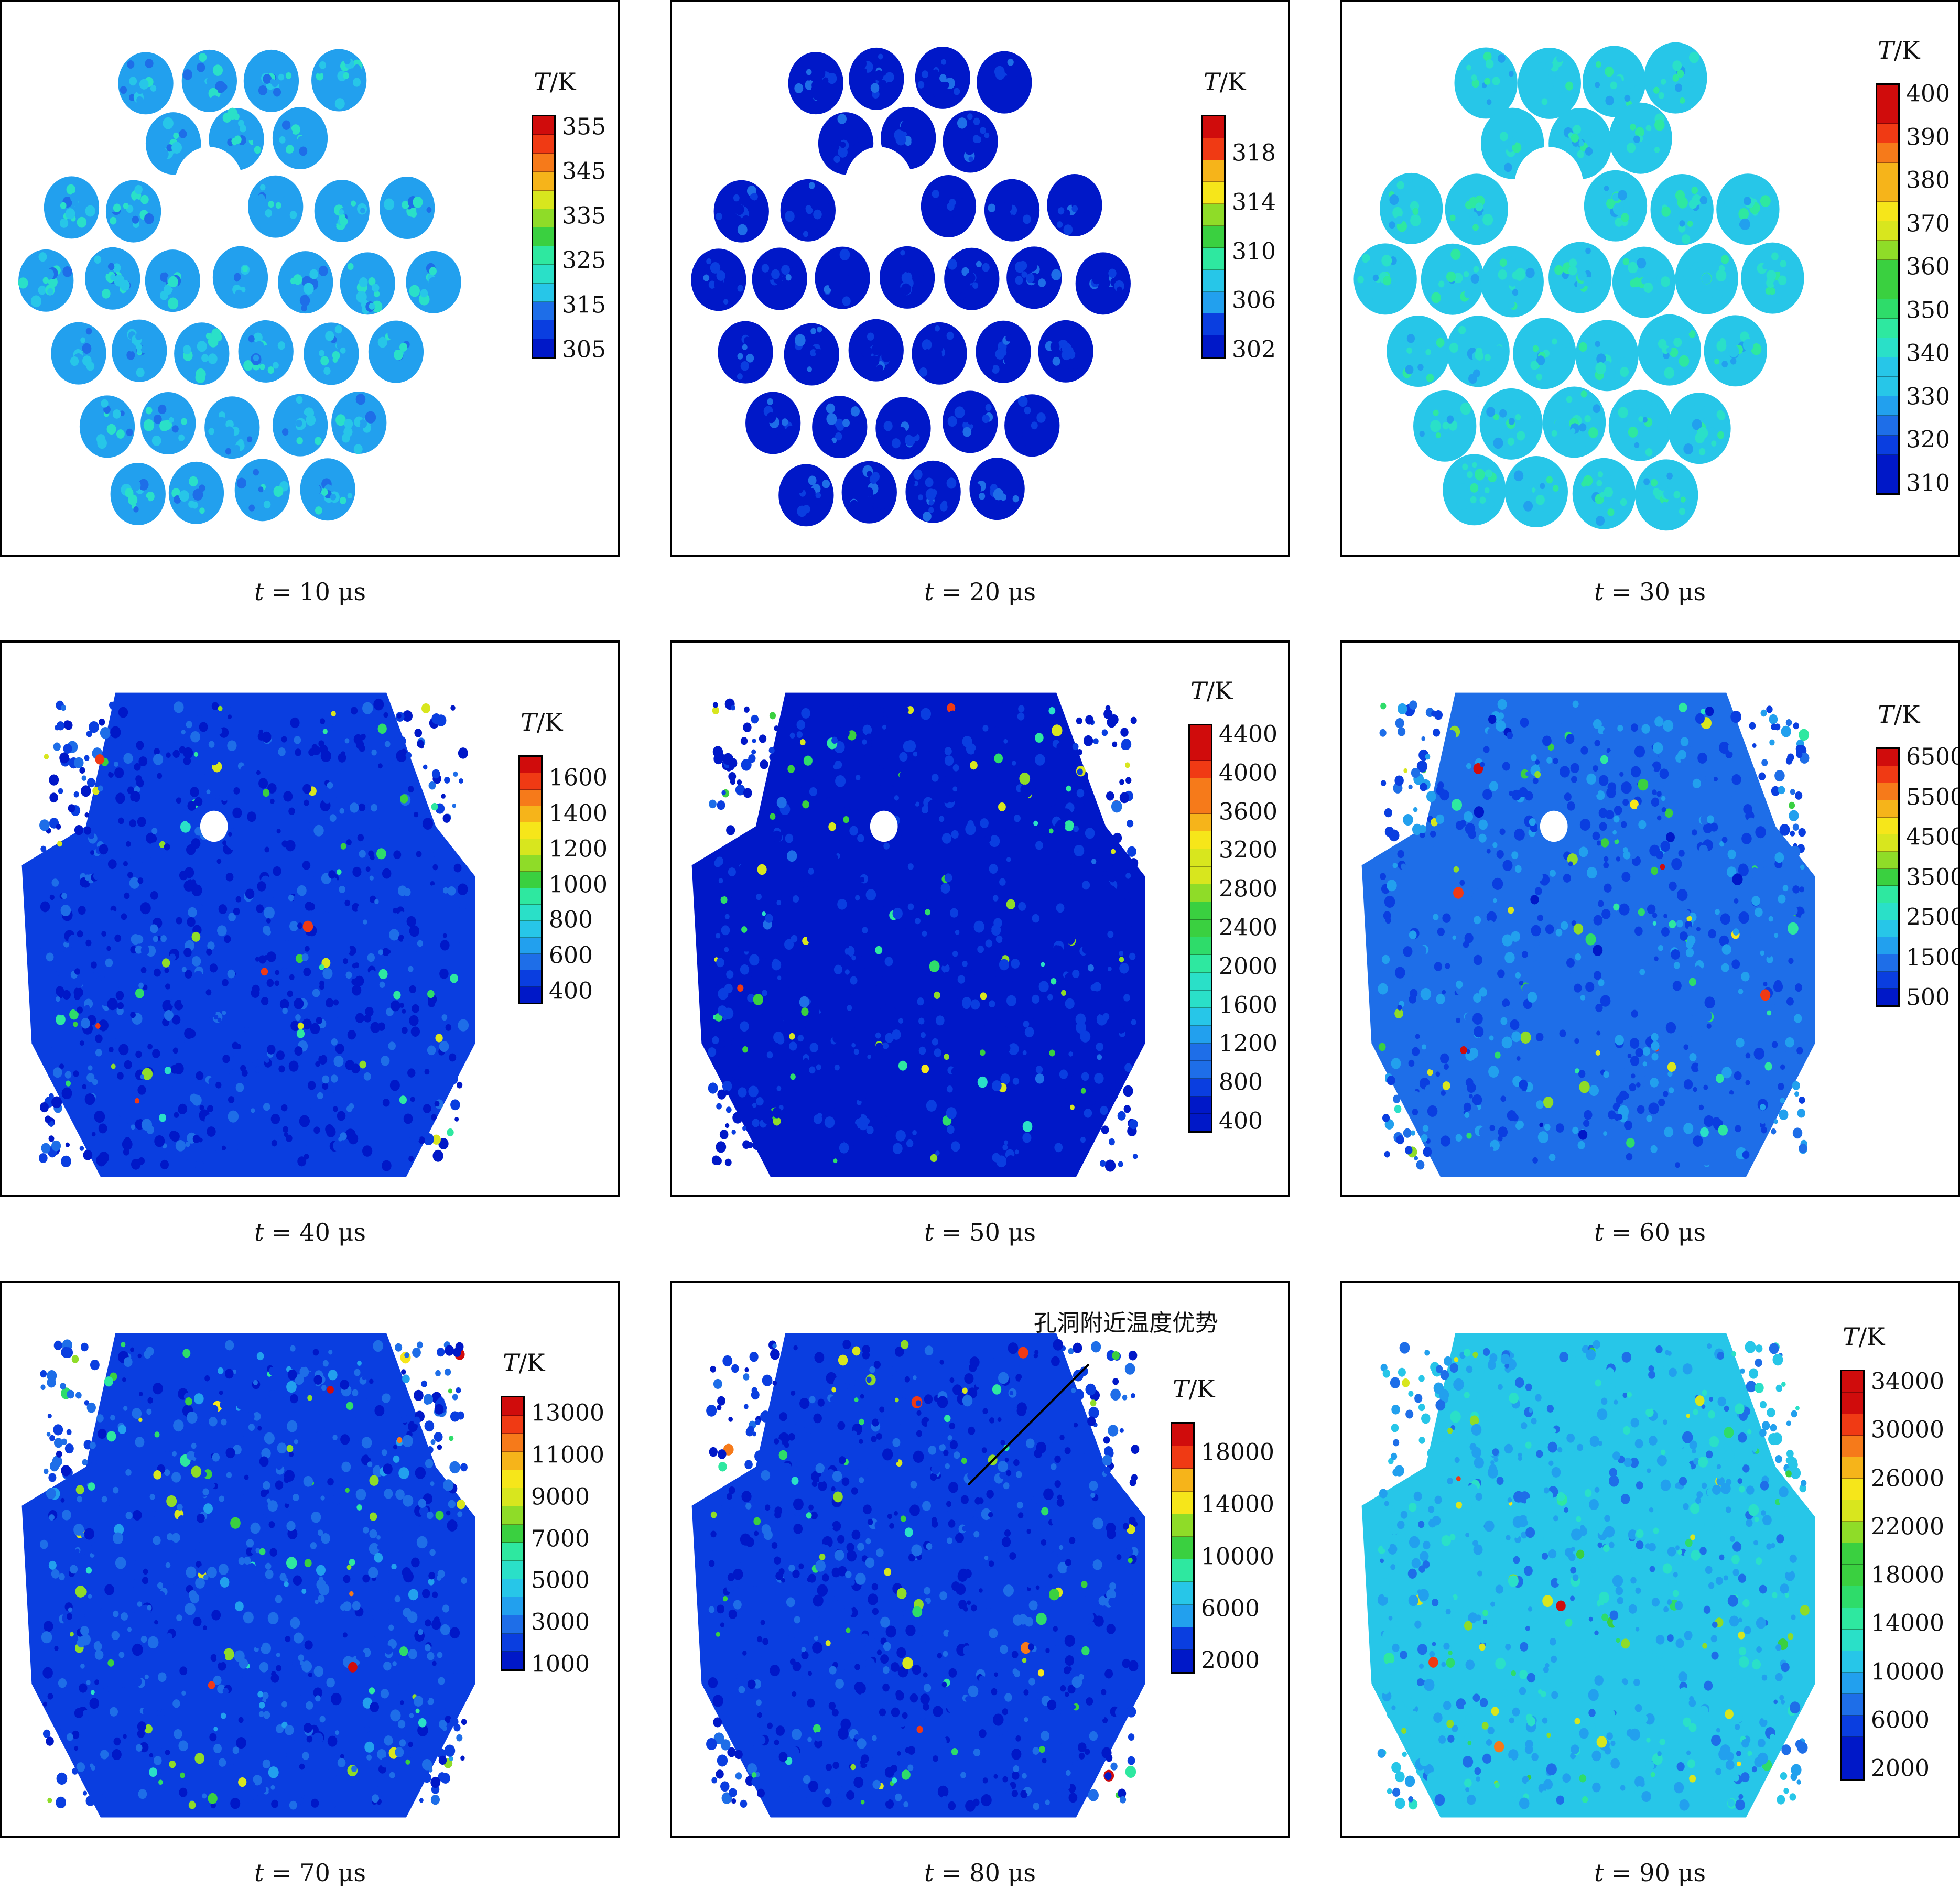  I want to click on merged-aggregate, so click(248, 934).